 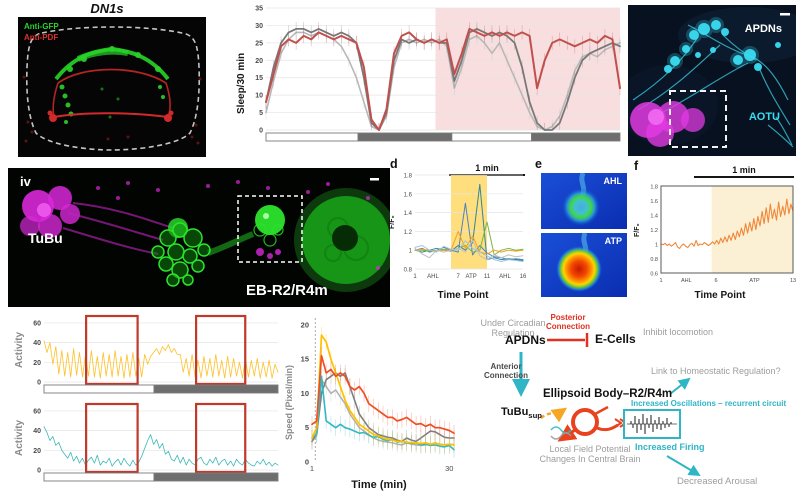 I want to click on activity_bottom-ytick: 60, so click(x=37, y=411).